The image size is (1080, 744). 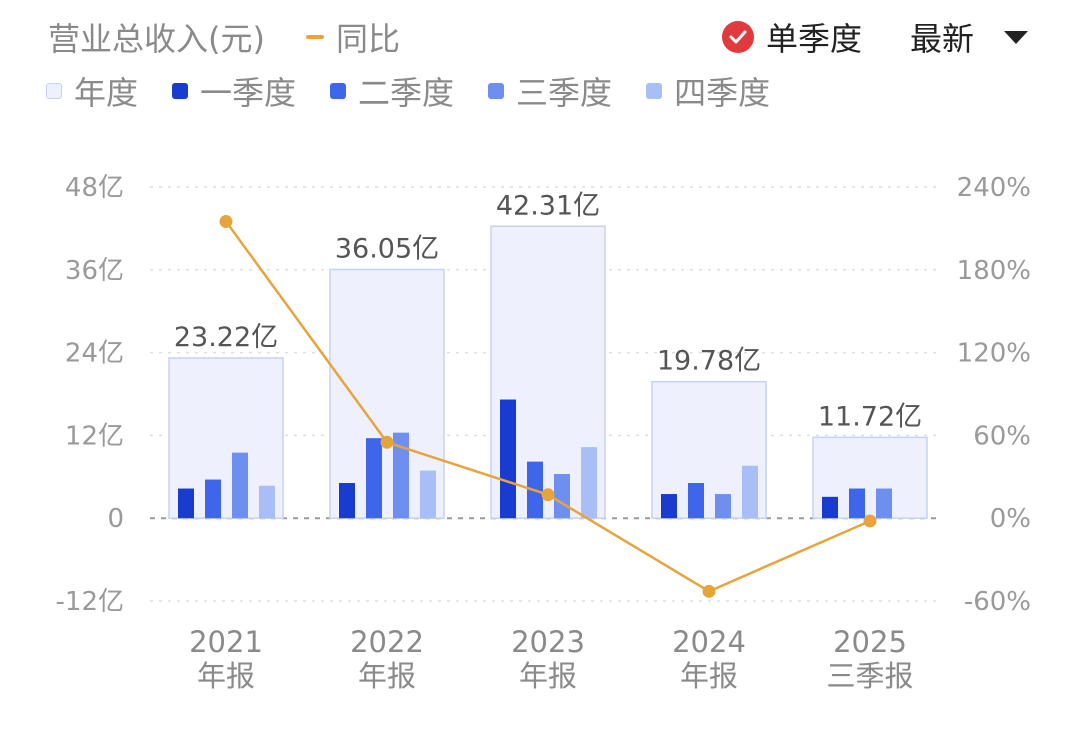 I want to click on legend-item-q2: 二季度, so click(x=392, y=91).